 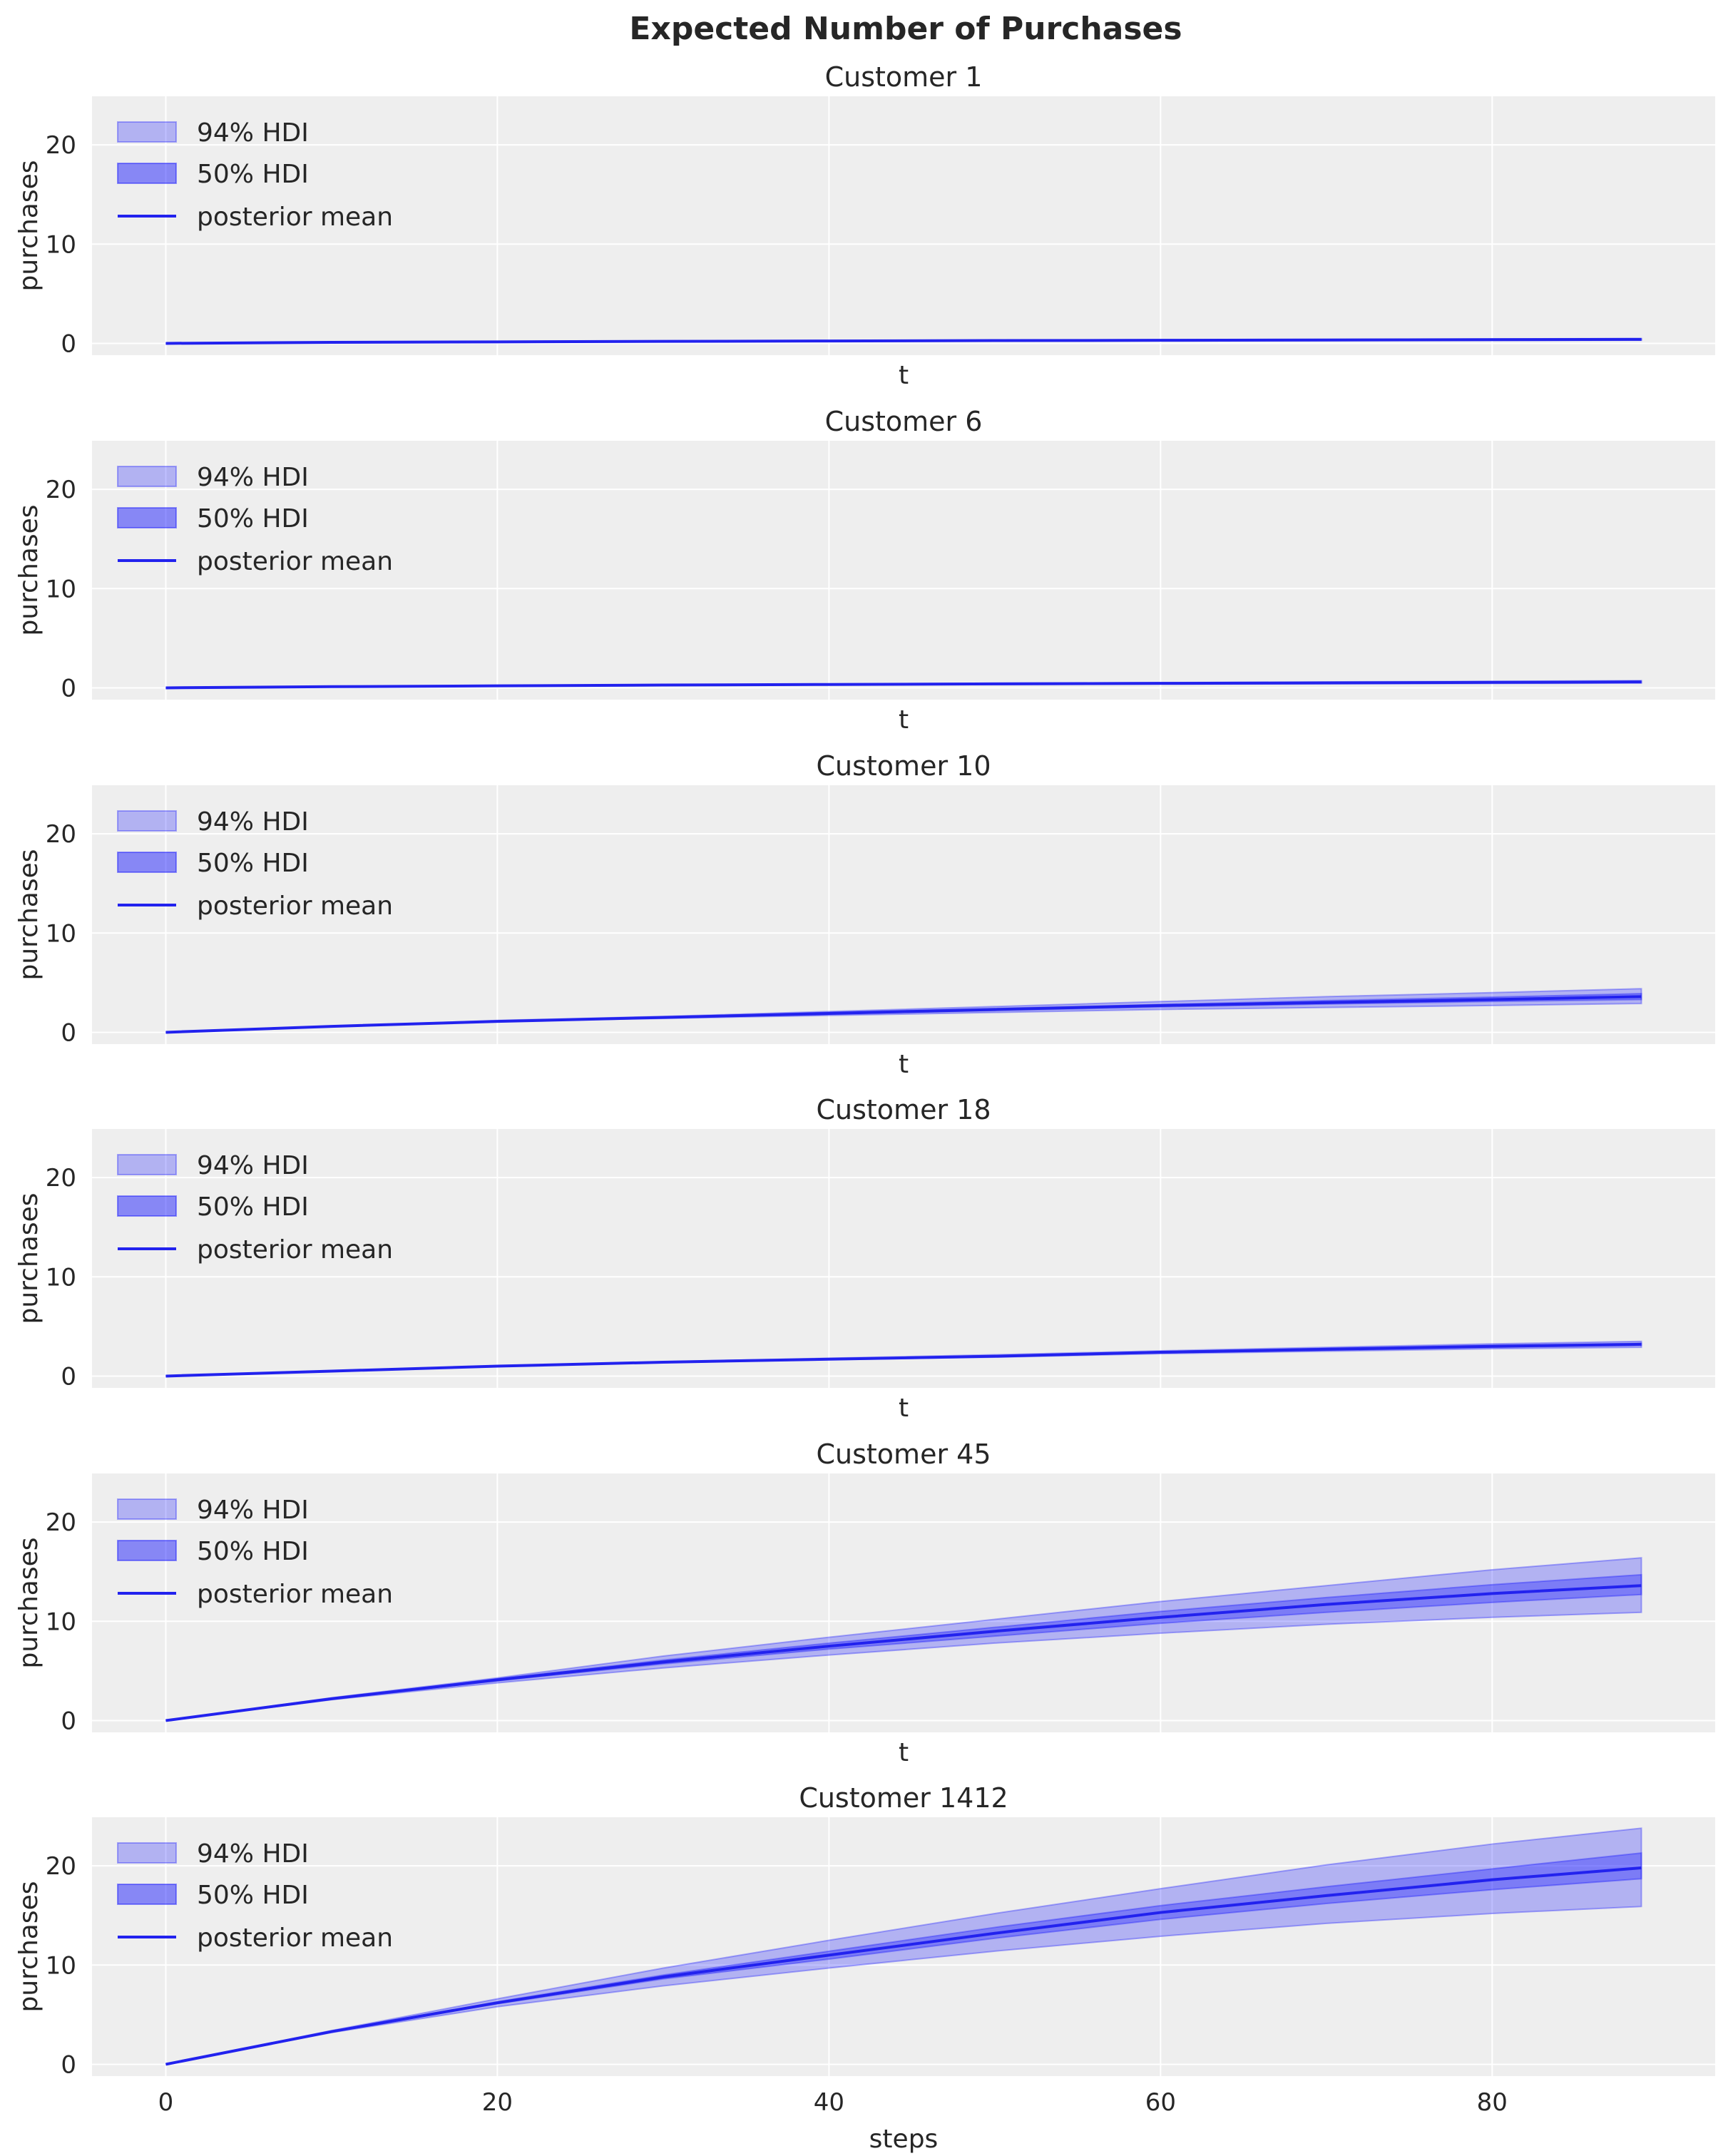 I want to click on panel-title: Customer 45, so click(x=904, y=1454).